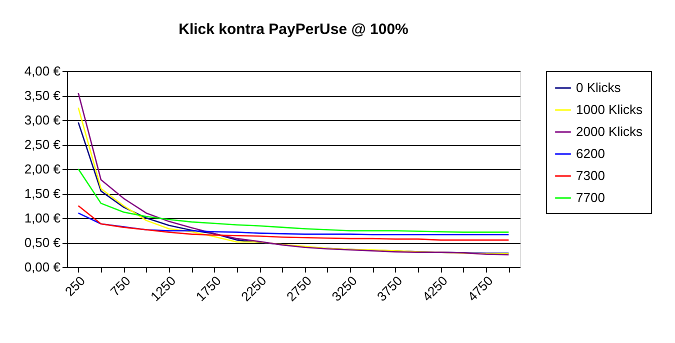  I want to click on y-tick-label: 3,50 €, so click(43, 95).